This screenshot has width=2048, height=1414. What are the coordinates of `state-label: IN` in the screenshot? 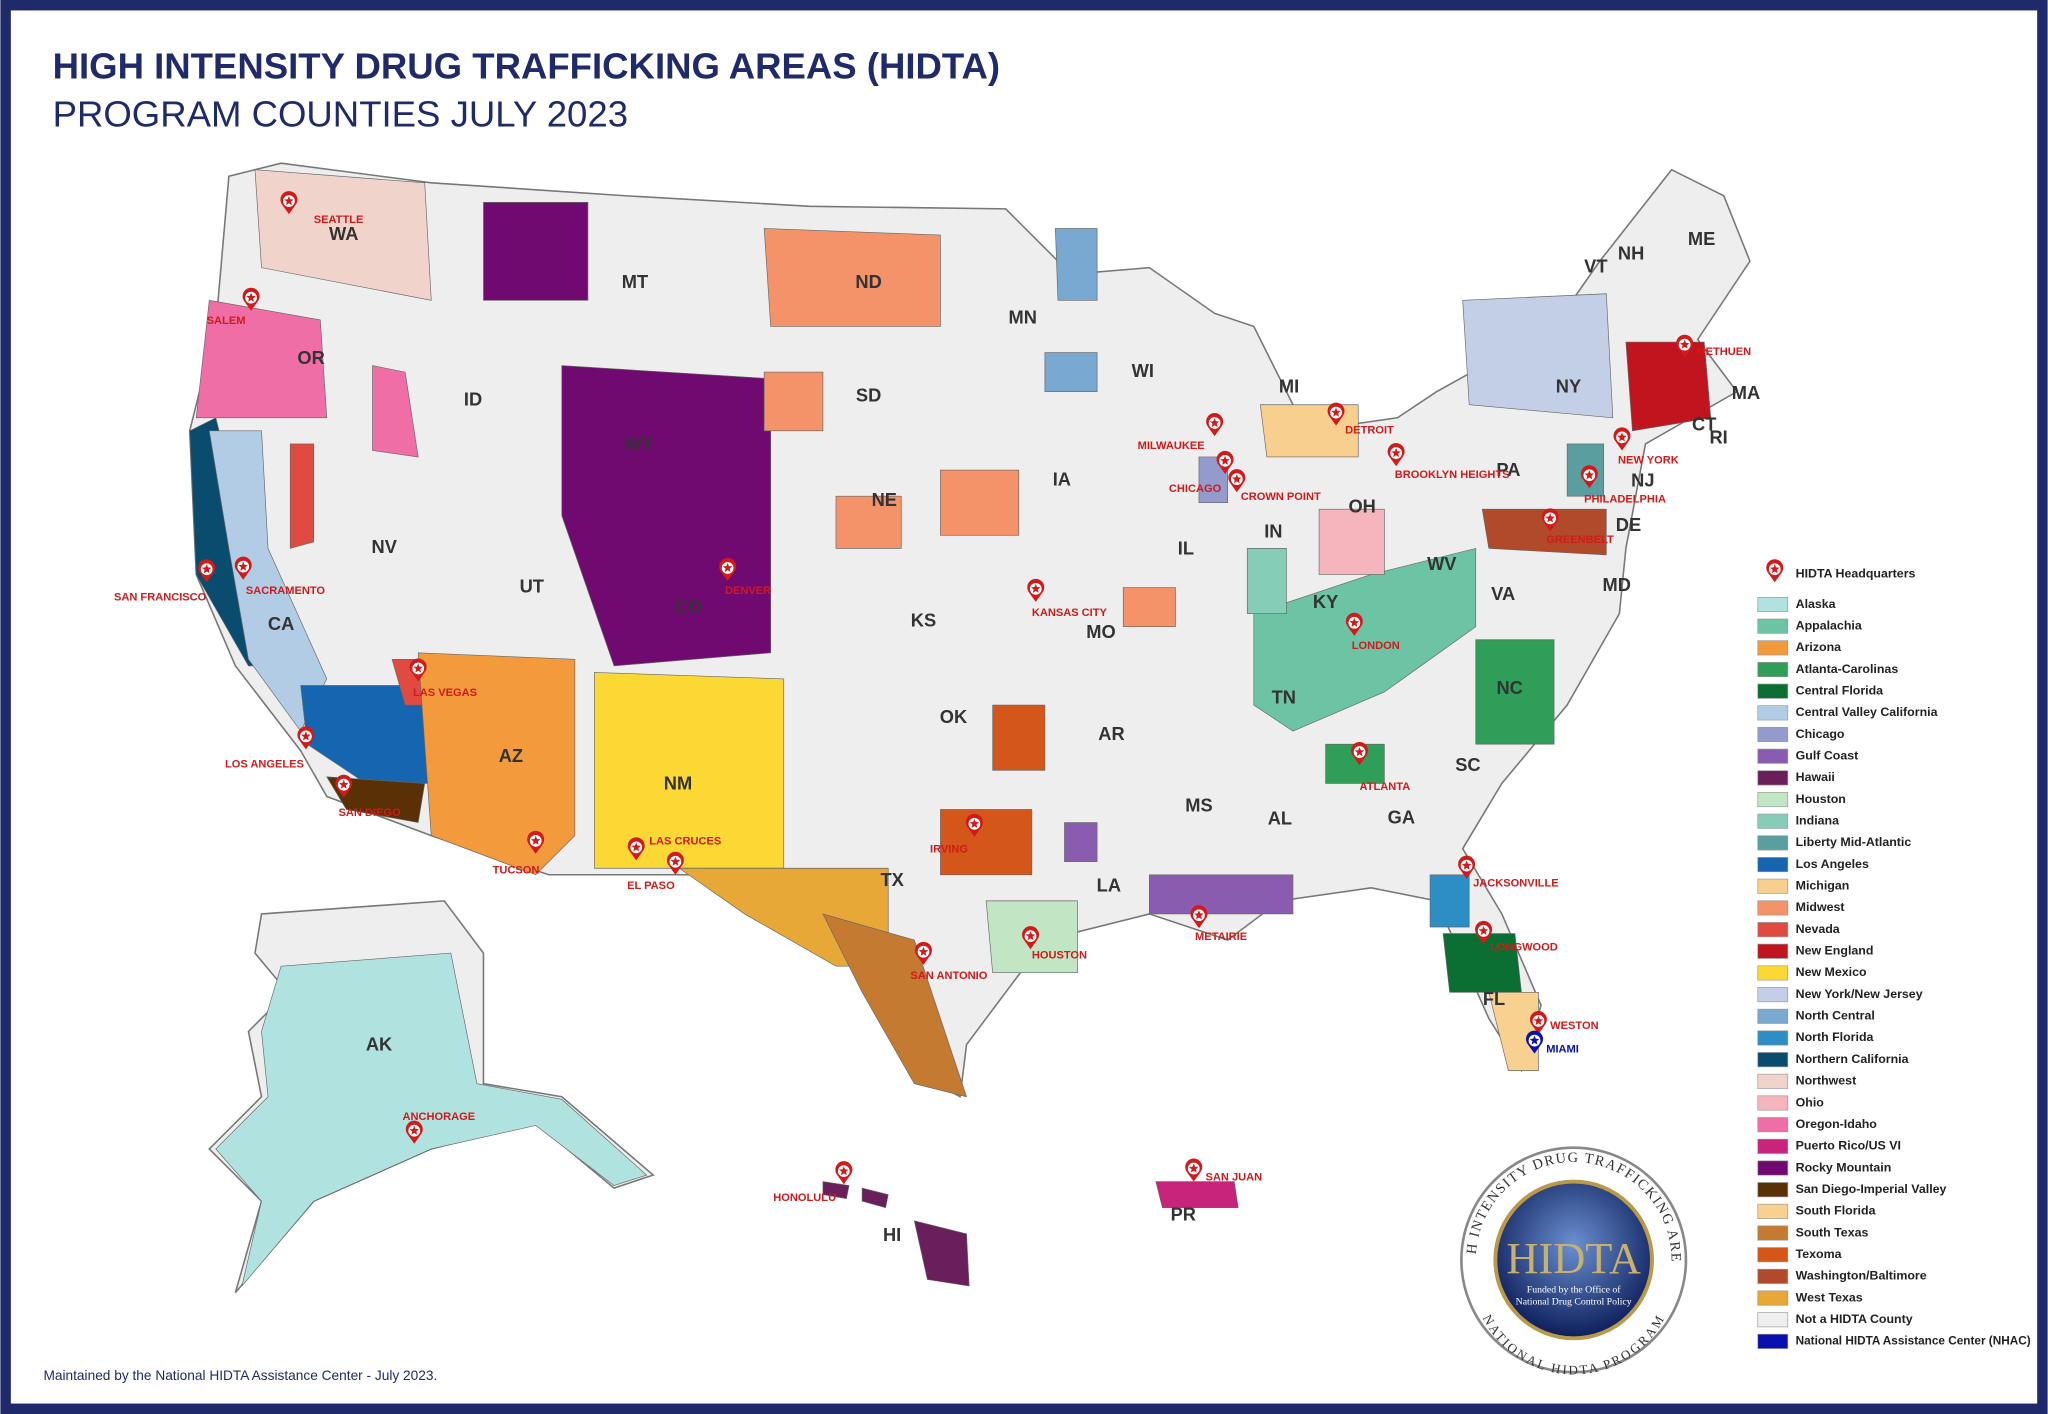 It's located at (1273, 531).